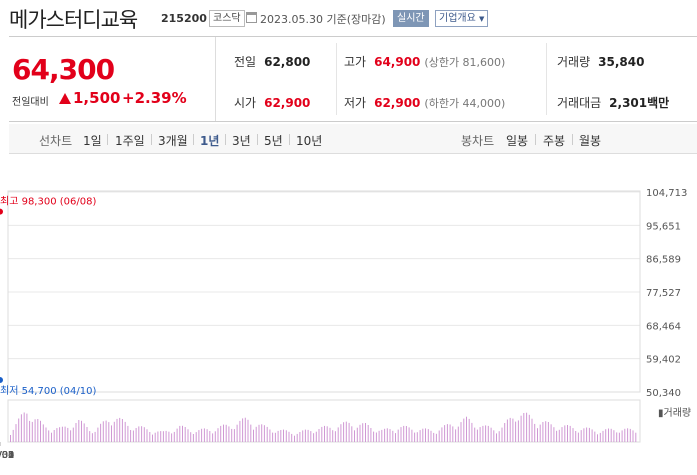 The height and width of the screenshot is (475, 697). I want to click on realtime-button: 실시간, so click(411, 18).